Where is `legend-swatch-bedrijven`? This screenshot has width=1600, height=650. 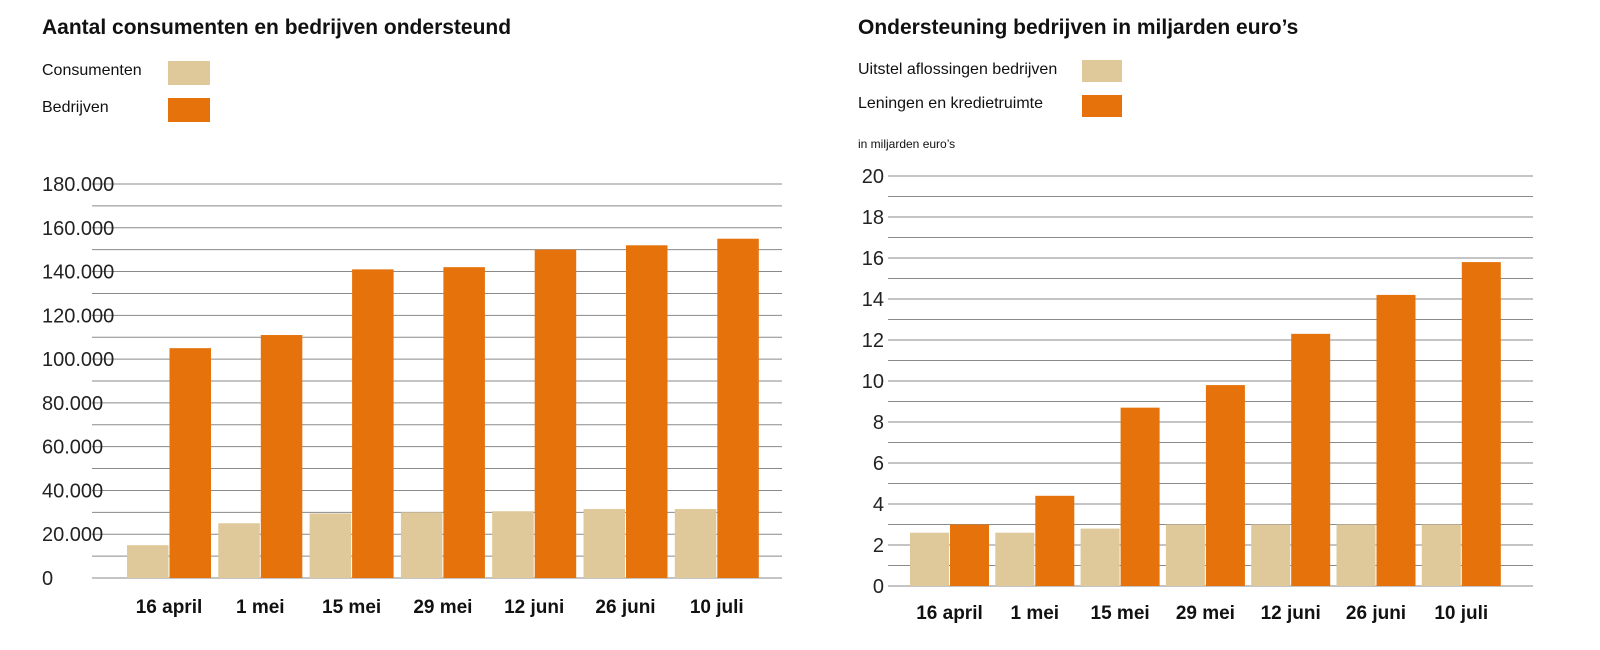
legend-swatch-bedrijven is located at coordinates (189, 110).